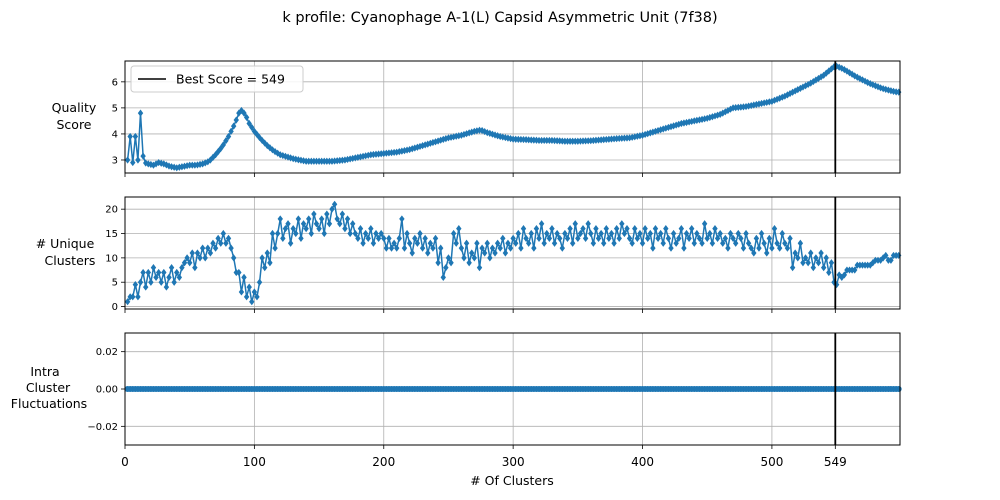  Describe the element at coordinates (115, 134) in the screenshot. I see `y-tick-label: 4` at that location.